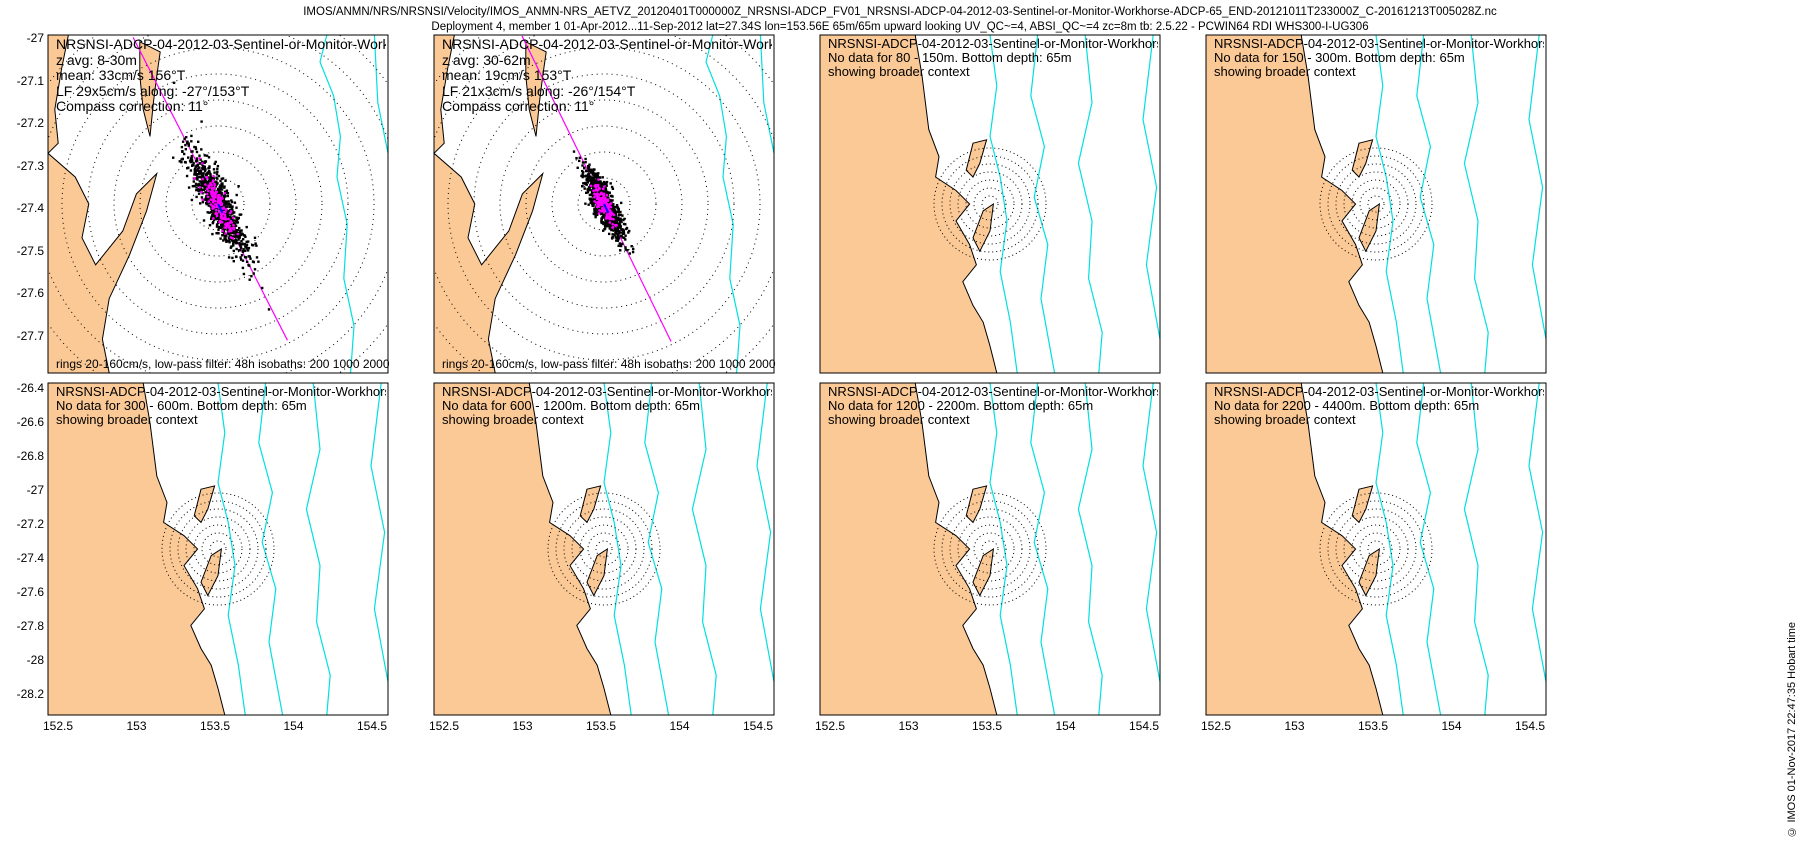 The image size is (1800, 850). What do you see at coordinates (30, 336) in the screenshot?
I see `y-tick-label: -27.7` at bounding box center [30, 336].